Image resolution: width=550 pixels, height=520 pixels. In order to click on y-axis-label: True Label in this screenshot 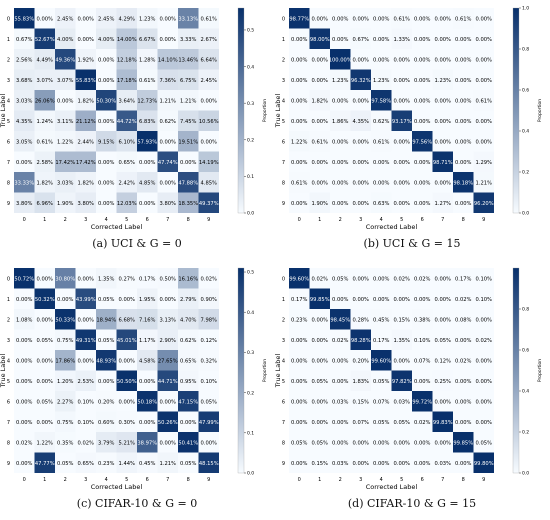, I will do `click(3, 111)`.